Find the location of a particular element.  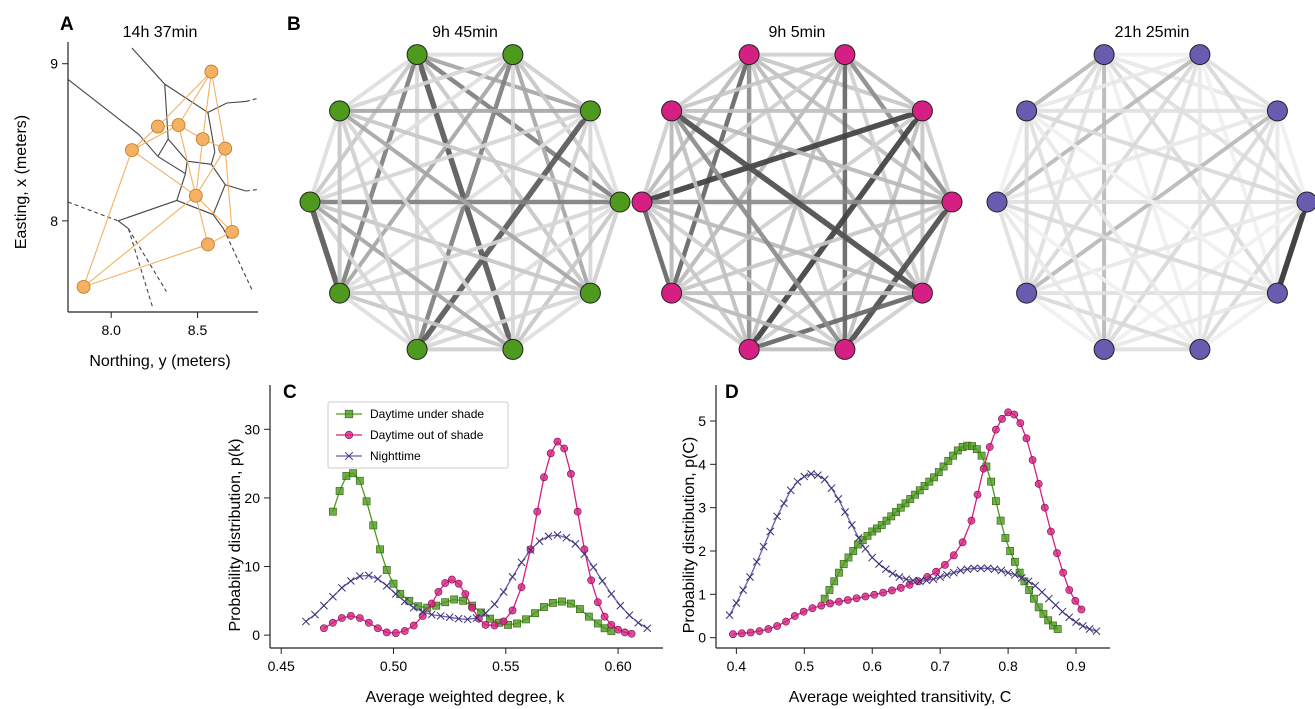

panelC-layer-point-2-28-b is located at coordinates (557, 535).